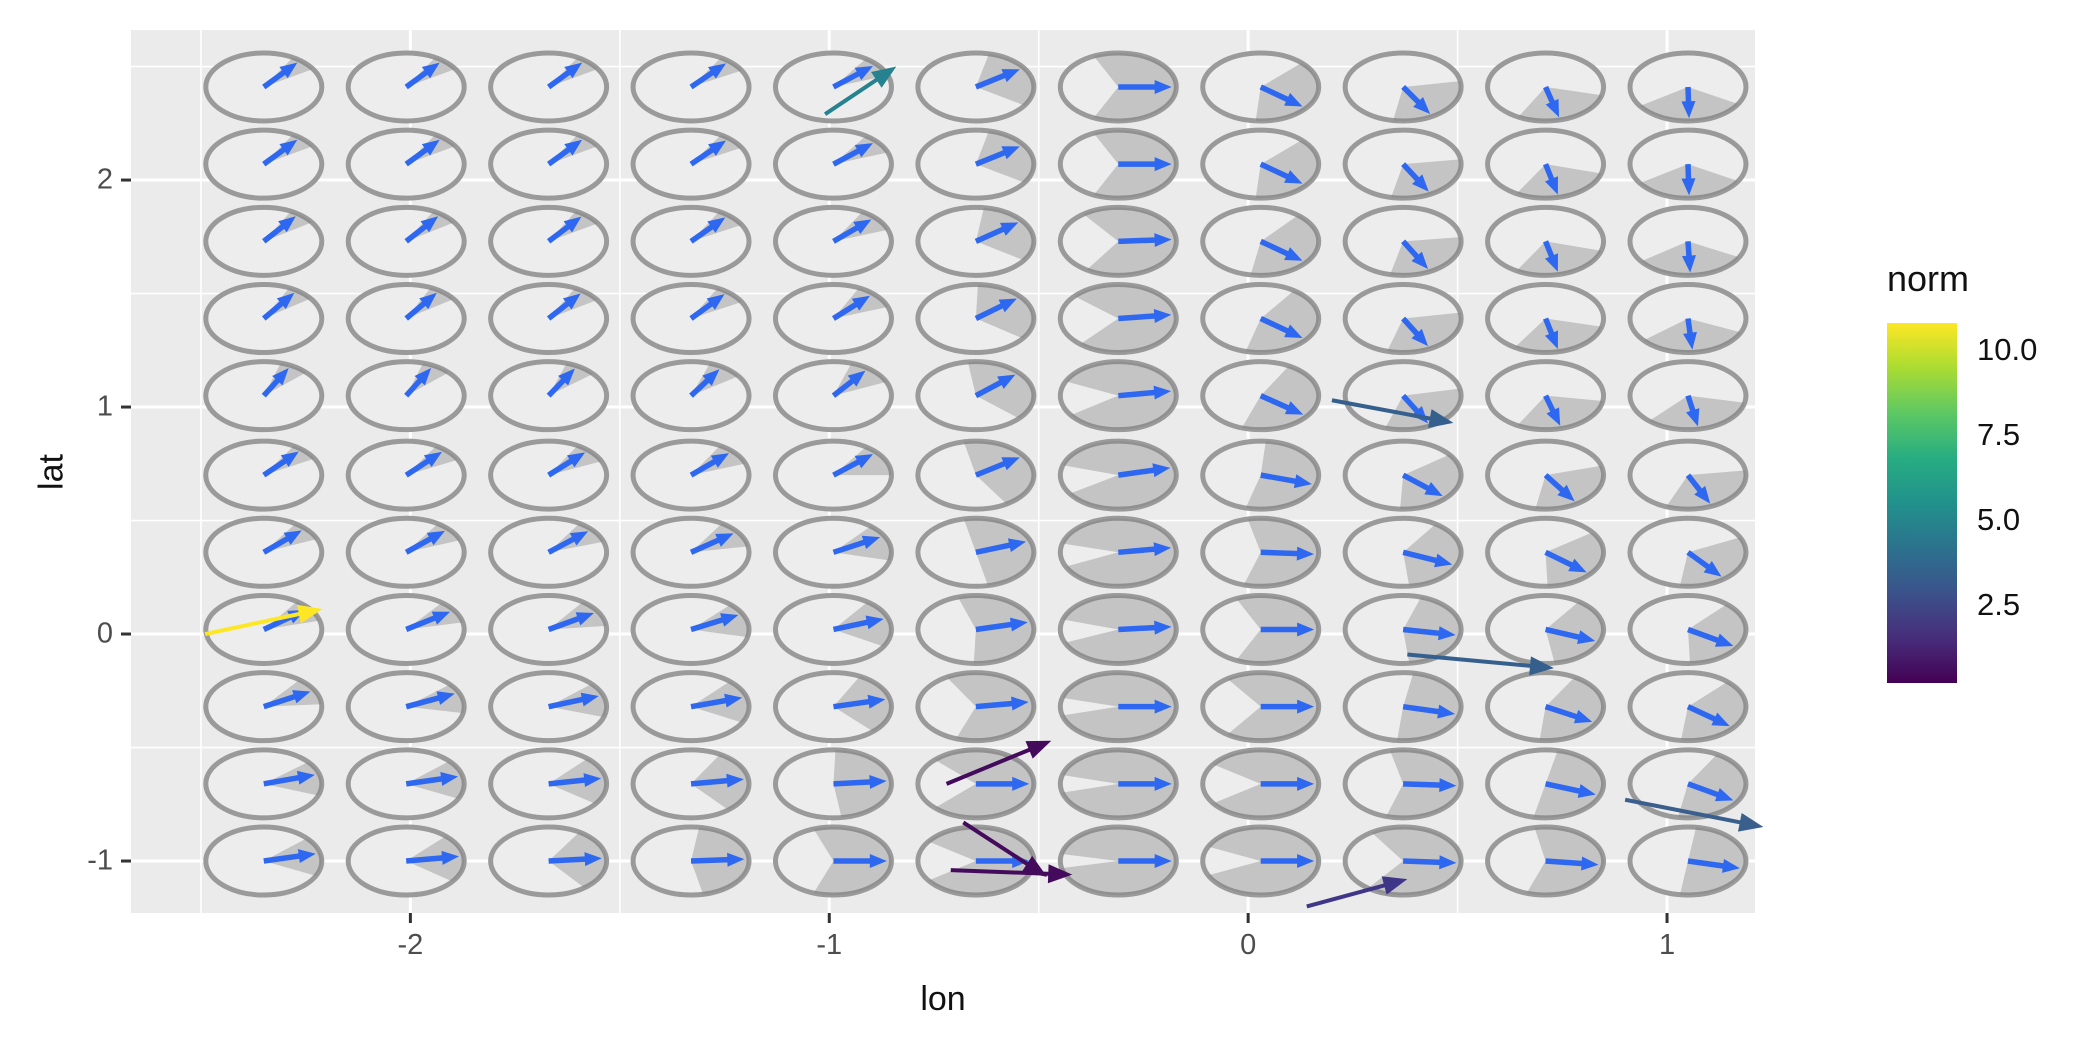 This screenshot has width=2100, height=1050. What do you see at coordinates (1248, 945) in the screenshot?
I see `x-tick-label: 0` at bounding box center [1248, 945].